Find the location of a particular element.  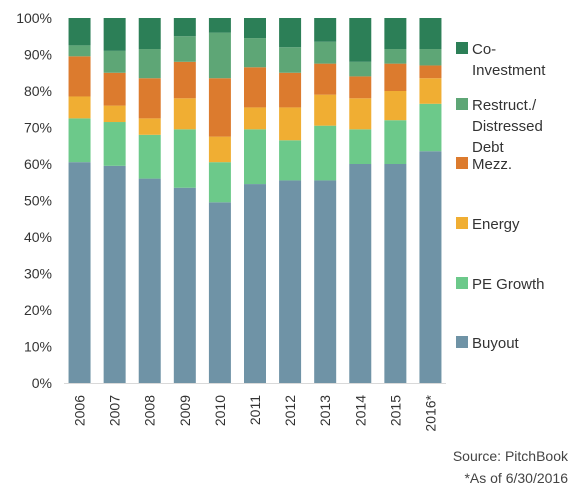

bar-segment-restruct-distressed-debt-2012 is located at coordinates (290, 60).